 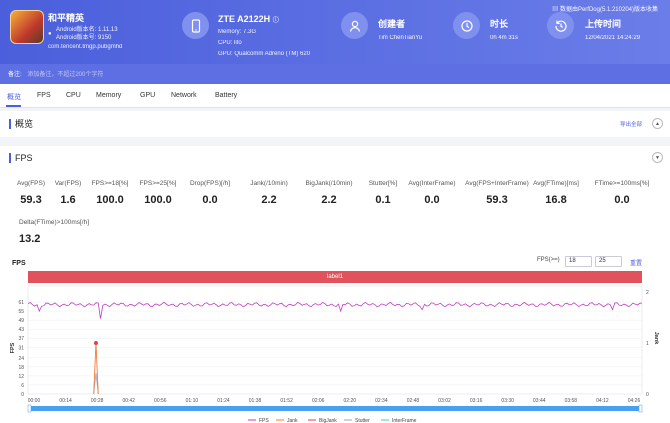 I want to click on stat-label: Avg(FPS+InterFrame), so click(x=497, y=183).